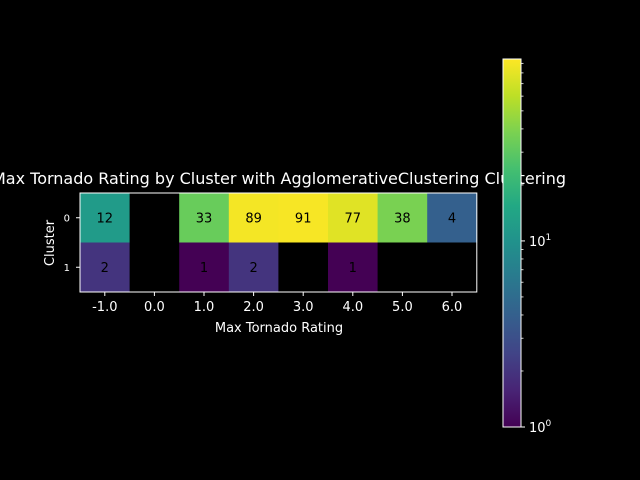  Describe the element at coordinates (303, 307) in the screenshot. I see `x-tick-label: 3.0` at that location.